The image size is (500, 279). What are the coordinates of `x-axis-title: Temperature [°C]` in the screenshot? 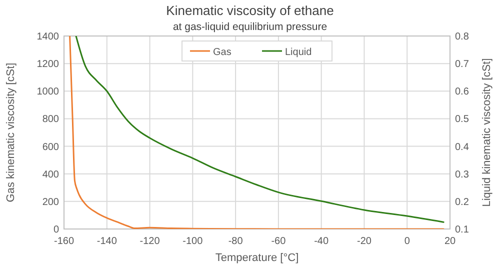 It's located at (257, 258).